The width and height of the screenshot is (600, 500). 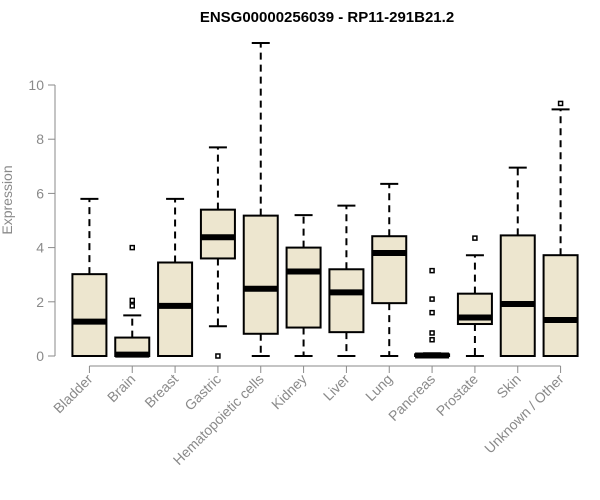 I want to click on x-tick-label: Skin, so click(x=508, y=386).